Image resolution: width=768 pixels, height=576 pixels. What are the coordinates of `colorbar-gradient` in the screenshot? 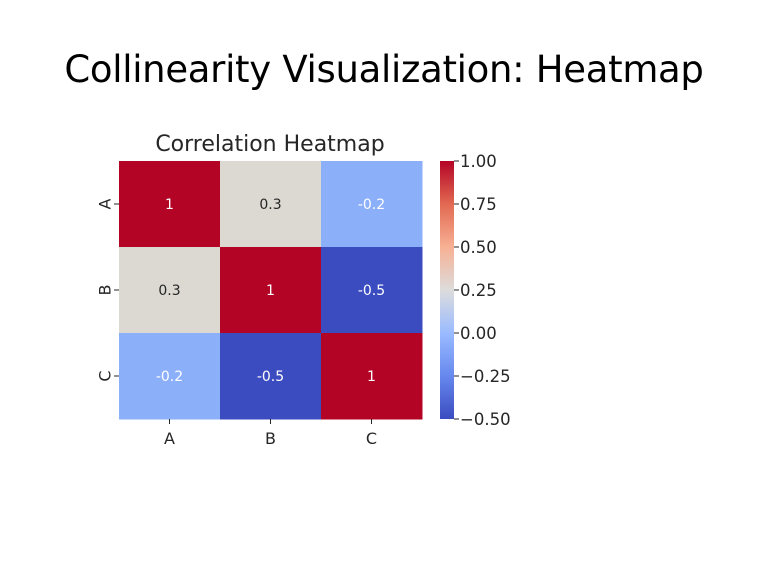 It's located at (447, 290).